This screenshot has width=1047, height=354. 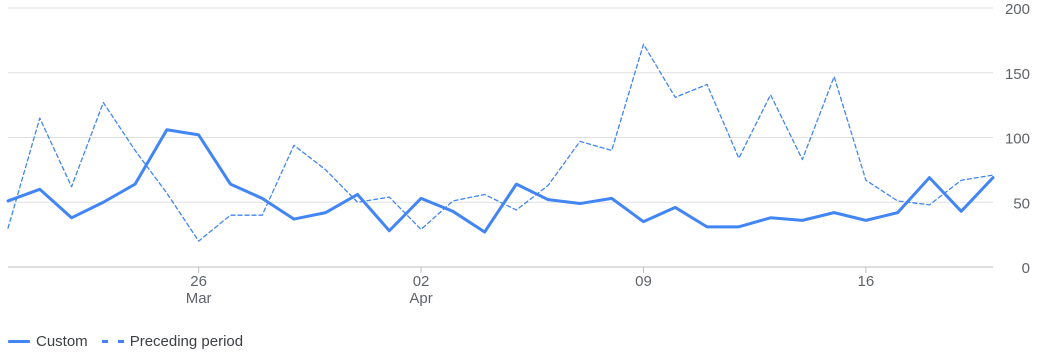 I want to click on legend-label-preceding-period: Preceding period, so click(x=186, y=341).